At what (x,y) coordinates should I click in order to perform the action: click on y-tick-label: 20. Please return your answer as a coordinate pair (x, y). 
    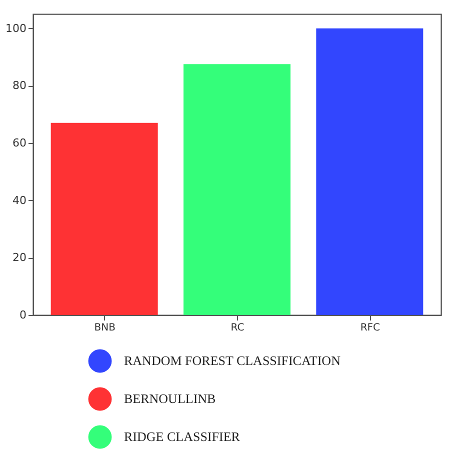
    Looking at the image, I should click on (19, 257).